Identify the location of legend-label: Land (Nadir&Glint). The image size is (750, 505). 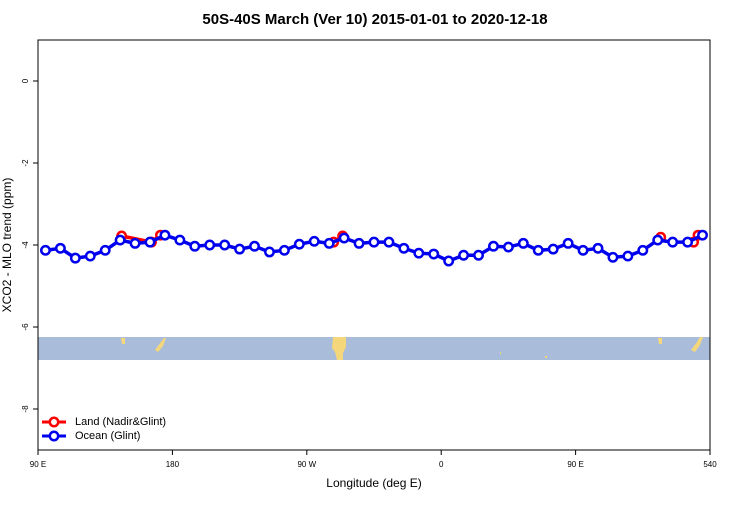
(120, 422).